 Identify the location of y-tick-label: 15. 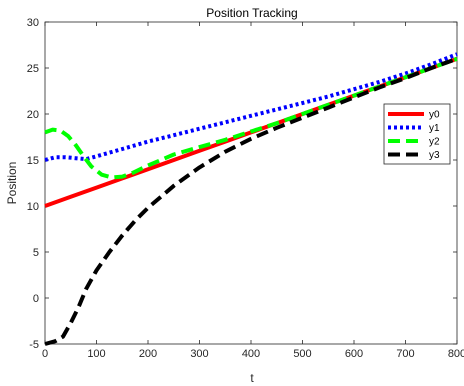
(33, 161).